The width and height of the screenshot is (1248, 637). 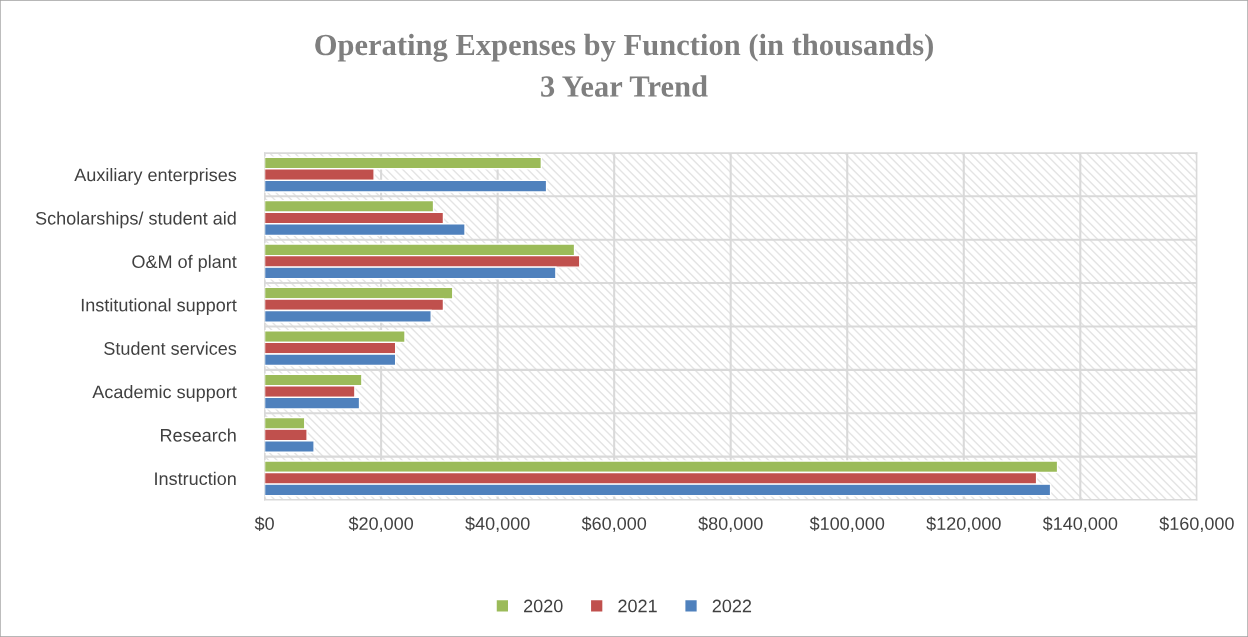 What do you see at coordinates (624, 86) in the screenshot?
I see `chart-subtitle: 3 Year Trend` at bounding box center [624, 86].